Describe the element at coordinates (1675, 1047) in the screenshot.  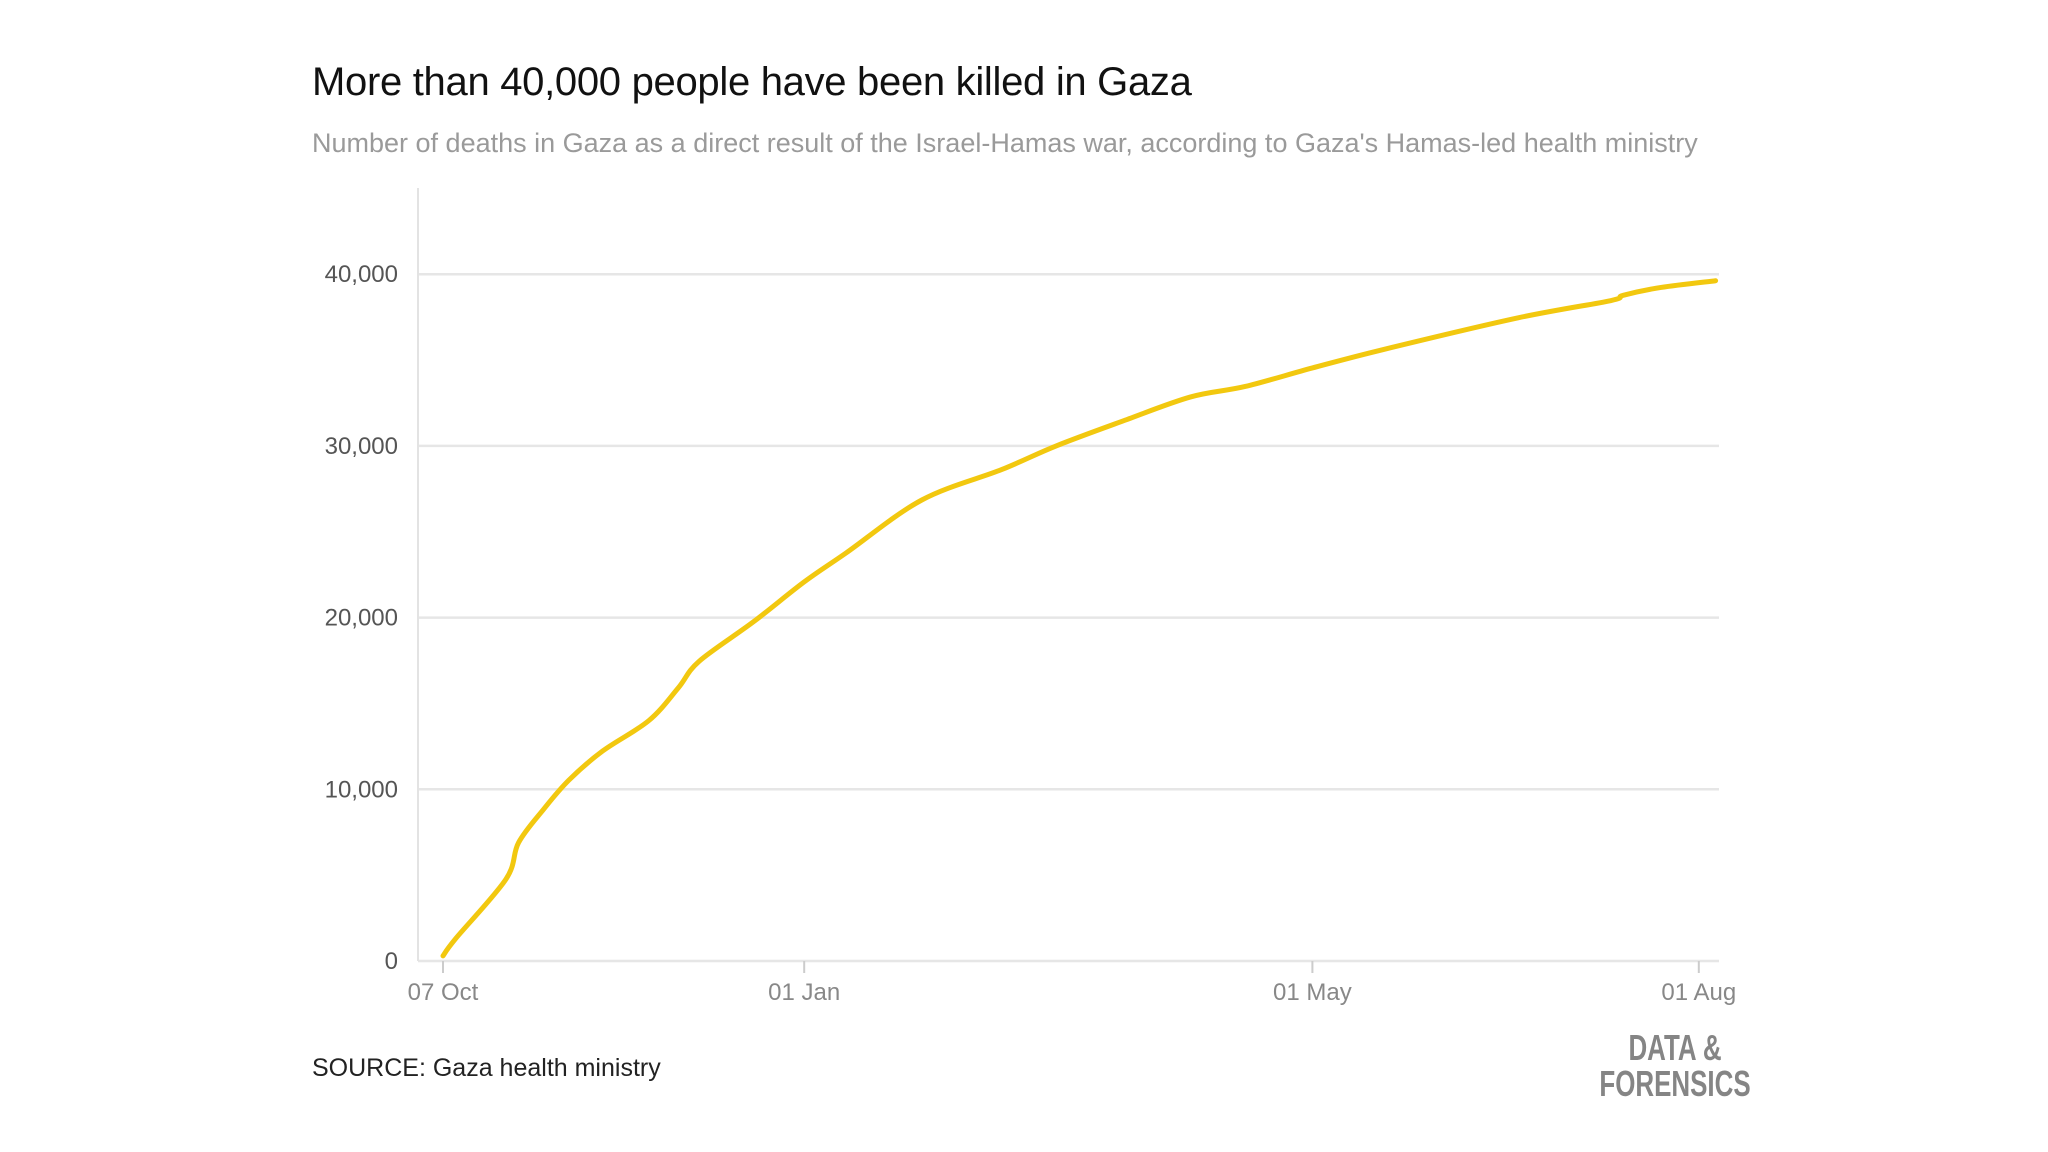
I see `logo-line1: DATA &` at that location.